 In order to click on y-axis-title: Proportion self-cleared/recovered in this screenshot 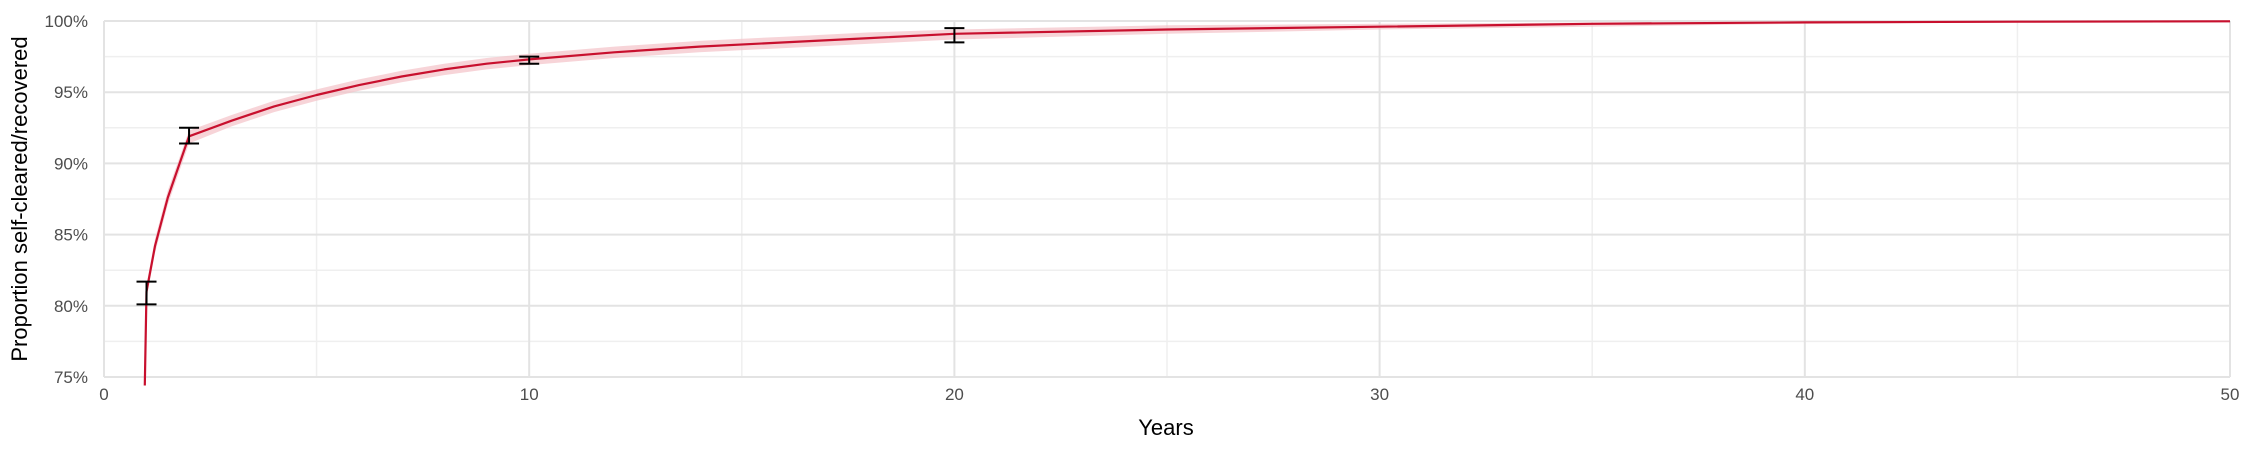, I will do `click(19, 198)`.